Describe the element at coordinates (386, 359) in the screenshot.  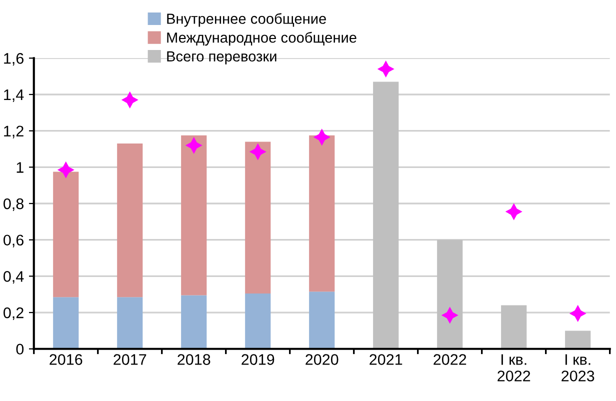
I see `x-tick-label: 2021` at that location.